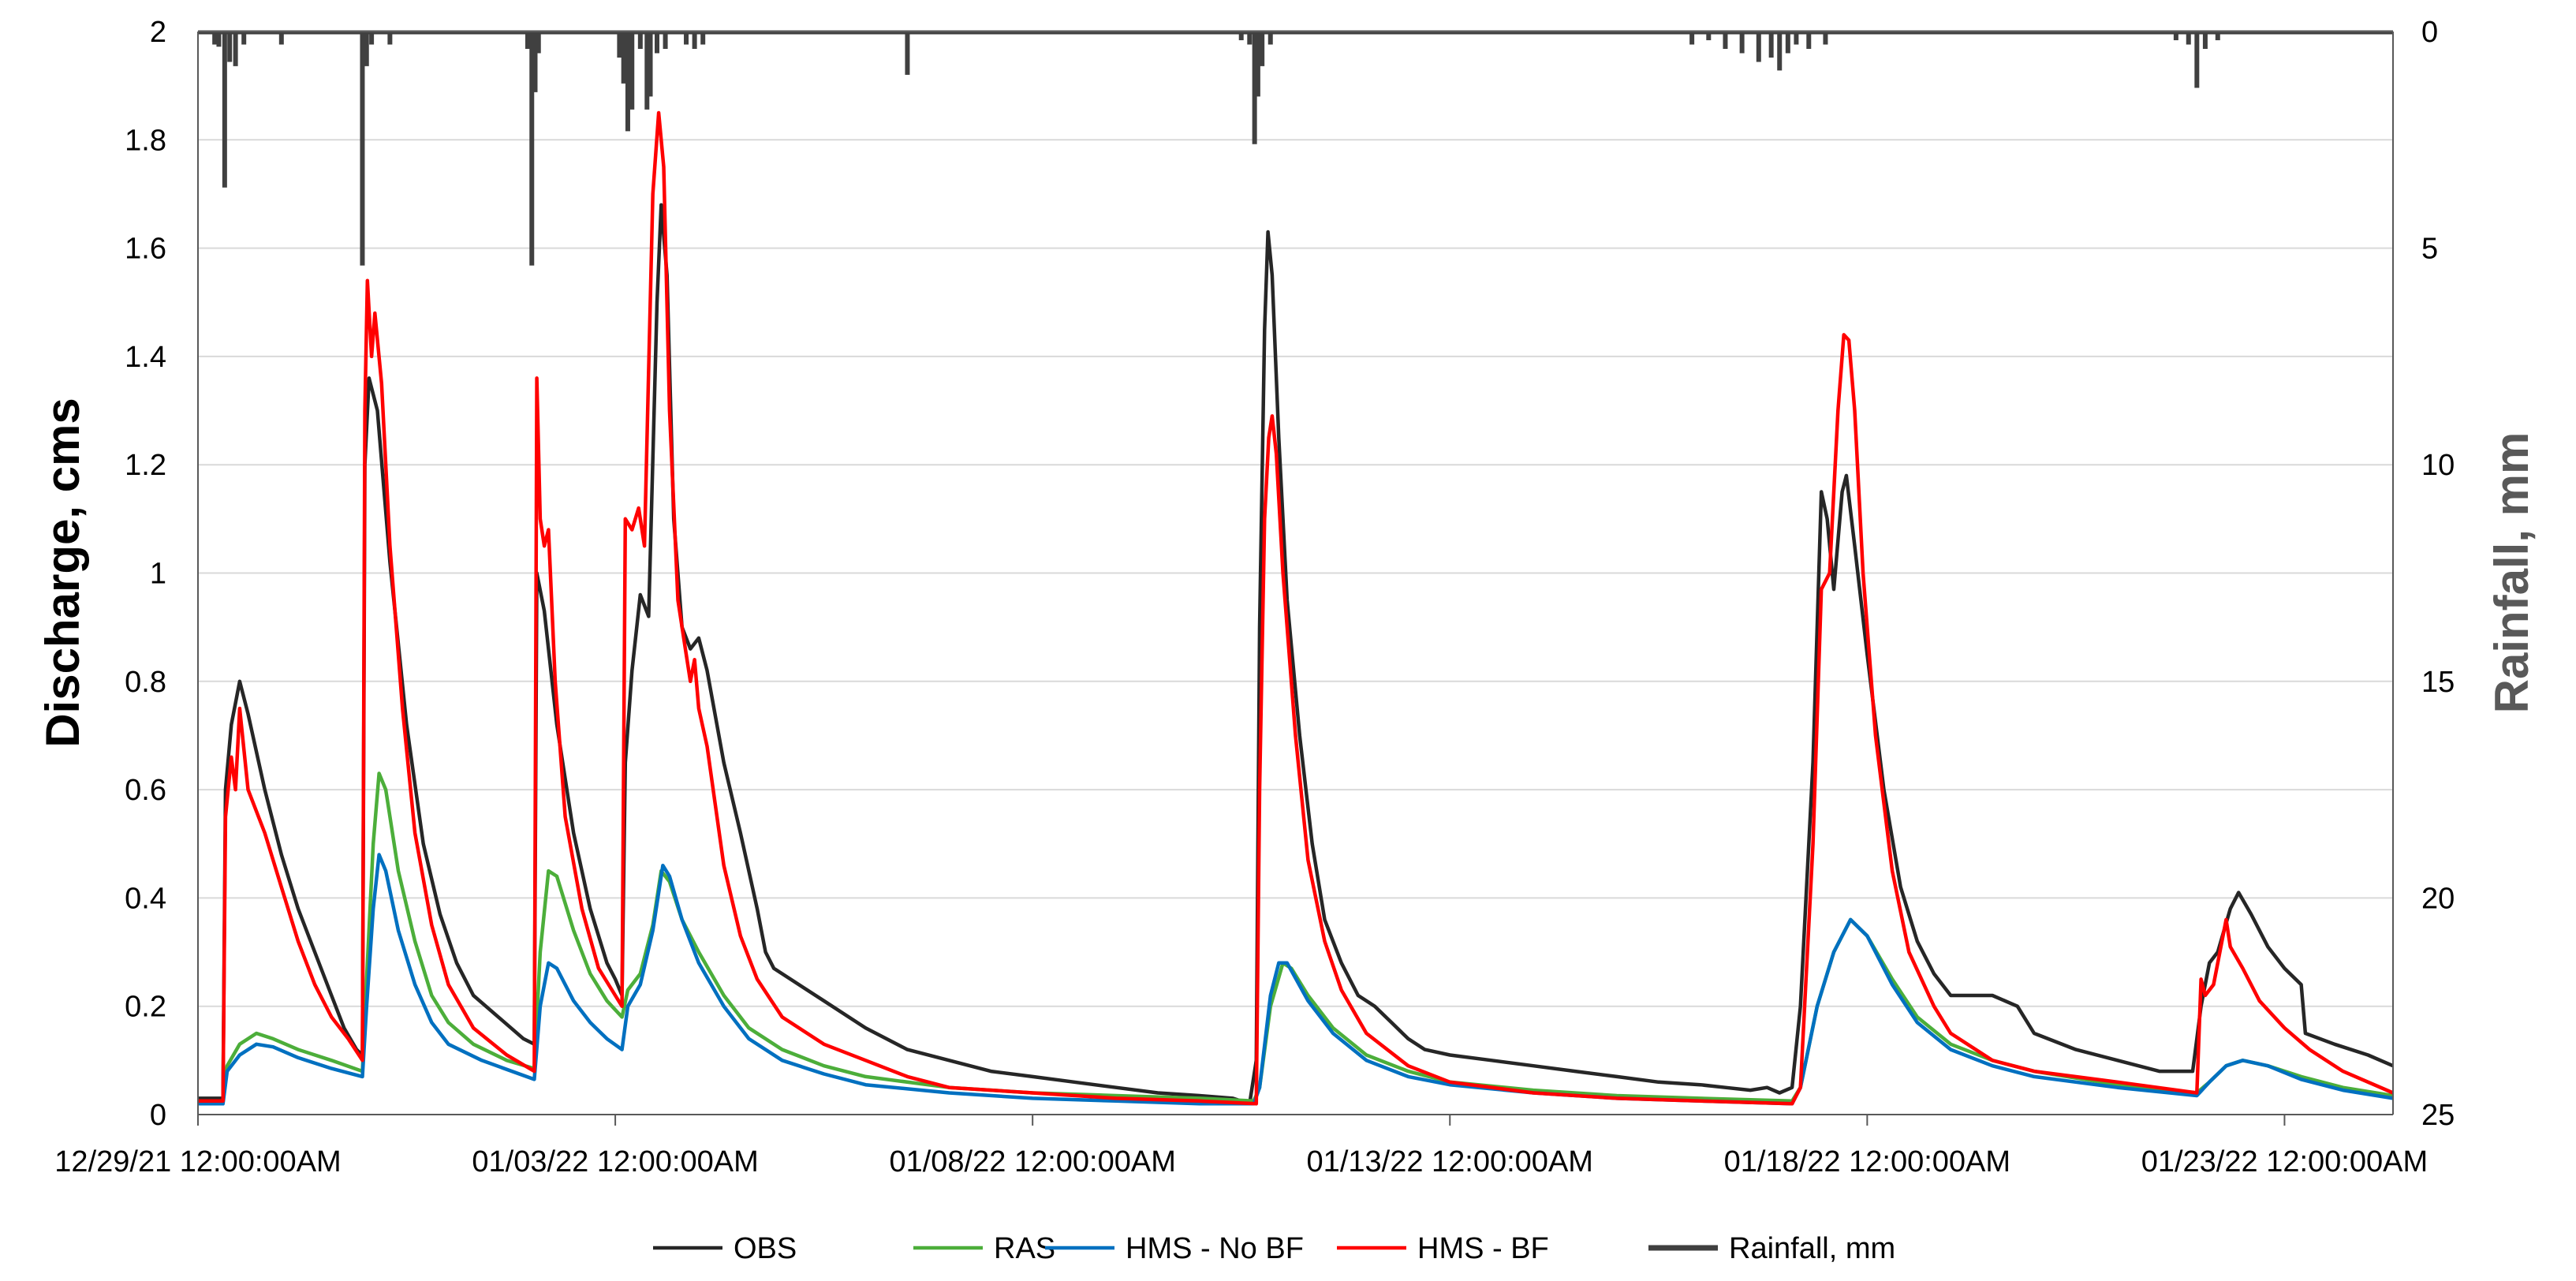 The image size is (2576, 1281). I want to click on legend-label: HMS - BF, so click(1483, 1249).